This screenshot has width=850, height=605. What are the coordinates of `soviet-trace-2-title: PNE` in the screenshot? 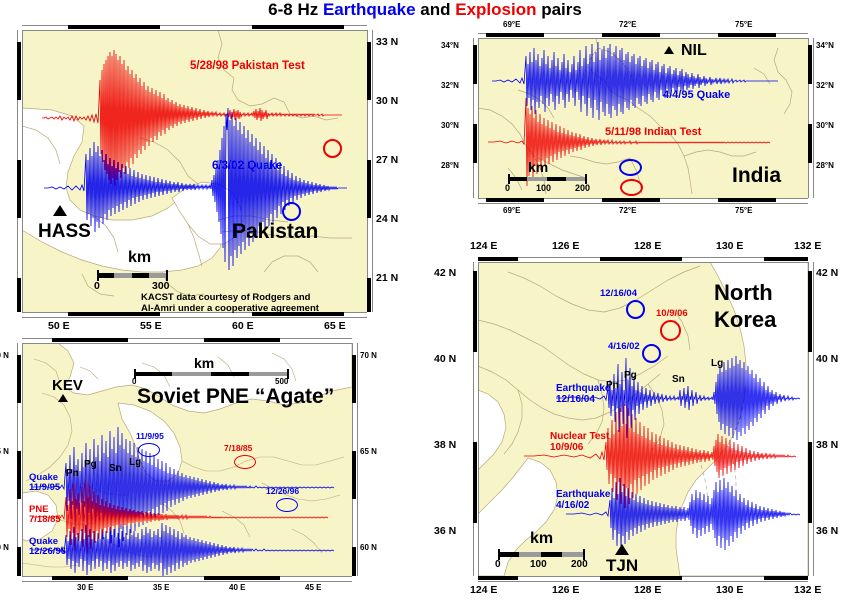 It's located at (39, 509).